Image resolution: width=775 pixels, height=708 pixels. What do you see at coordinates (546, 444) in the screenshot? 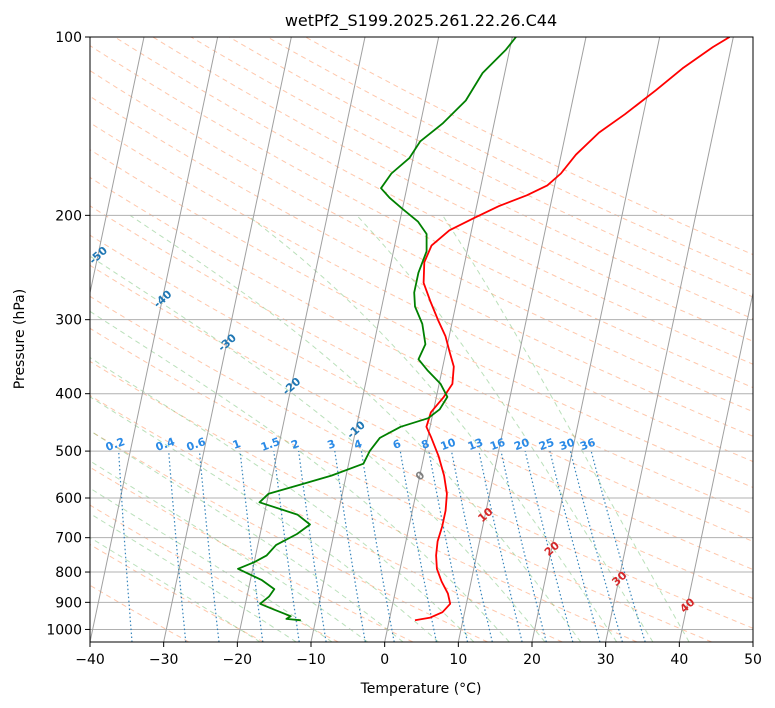
I see `mixing-ratio-label: 25` at bounding box center [546, 444].